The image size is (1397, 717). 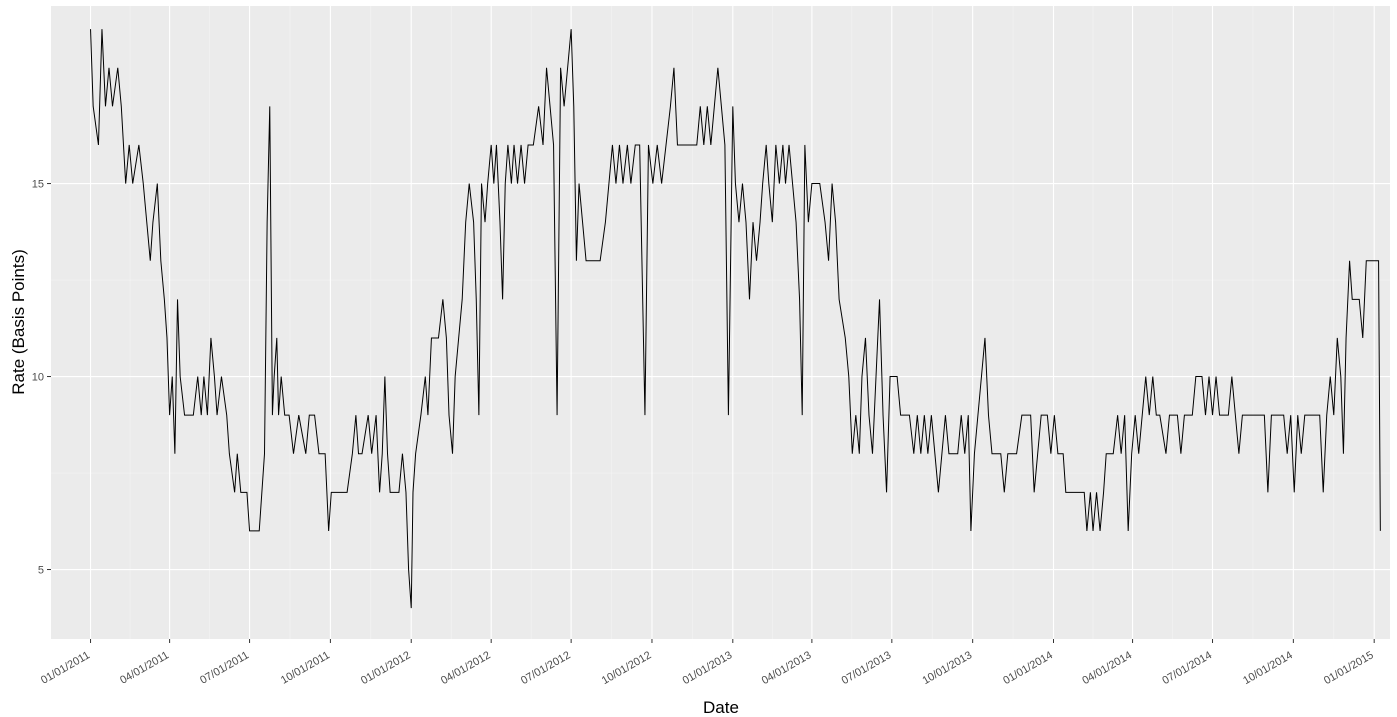 What do you see at coordinates (867, 668) in the screenshot?
I see `x-tick-label: 07/01/2013` at bounding box center [867, 668].